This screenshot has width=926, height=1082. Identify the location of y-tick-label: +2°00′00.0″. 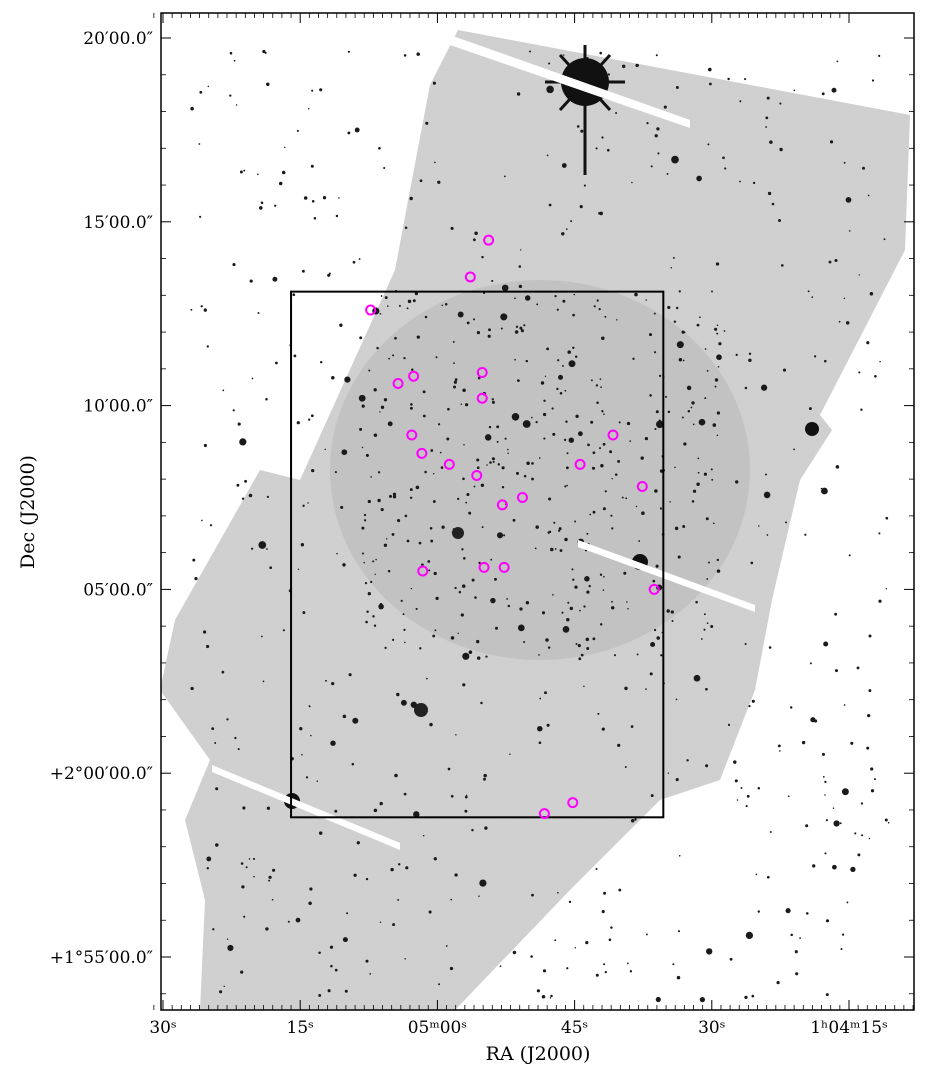
(101, 774).